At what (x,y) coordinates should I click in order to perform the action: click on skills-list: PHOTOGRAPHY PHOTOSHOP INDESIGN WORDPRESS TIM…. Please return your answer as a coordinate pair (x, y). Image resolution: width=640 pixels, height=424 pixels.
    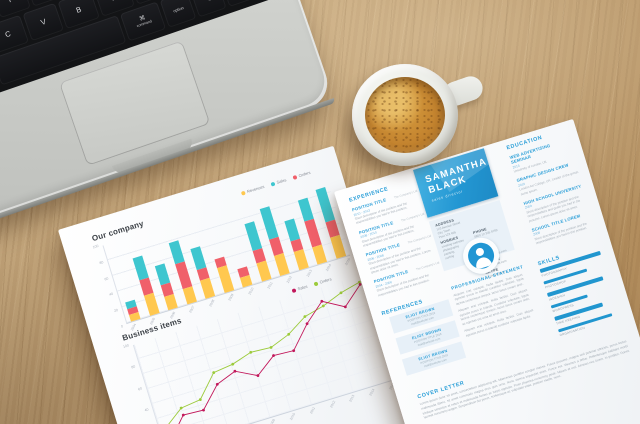
    Looking at the image, I should click on (582, 295).